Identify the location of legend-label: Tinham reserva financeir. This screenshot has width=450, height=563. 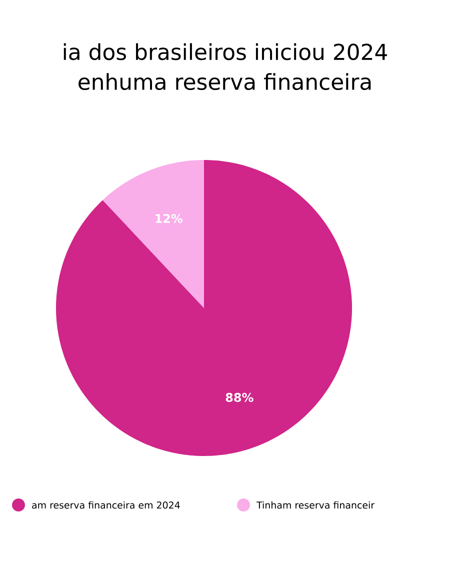
(315, 505).